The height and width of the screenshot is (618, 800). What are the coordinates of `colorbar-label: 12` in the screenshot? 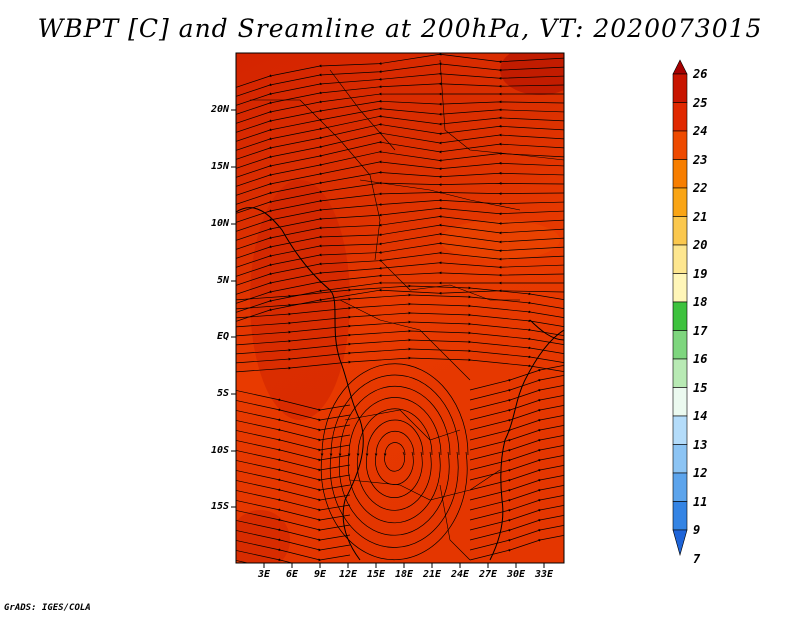 It's located at (700, 473).